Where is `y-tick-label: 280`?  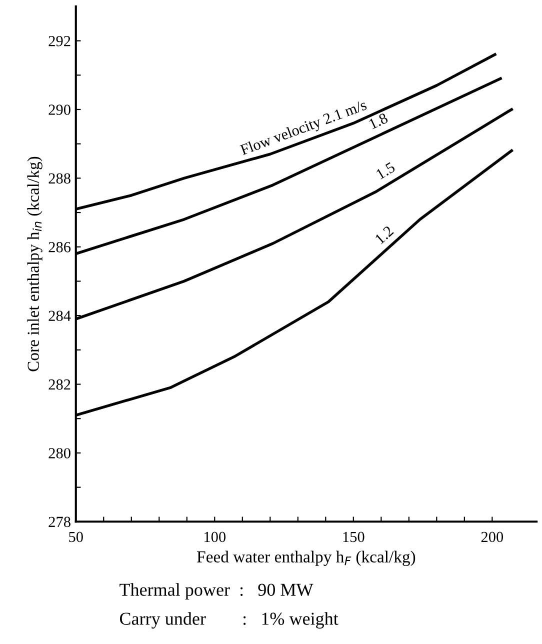
y-tick-label: 280 is located at coordinates (59, 453).